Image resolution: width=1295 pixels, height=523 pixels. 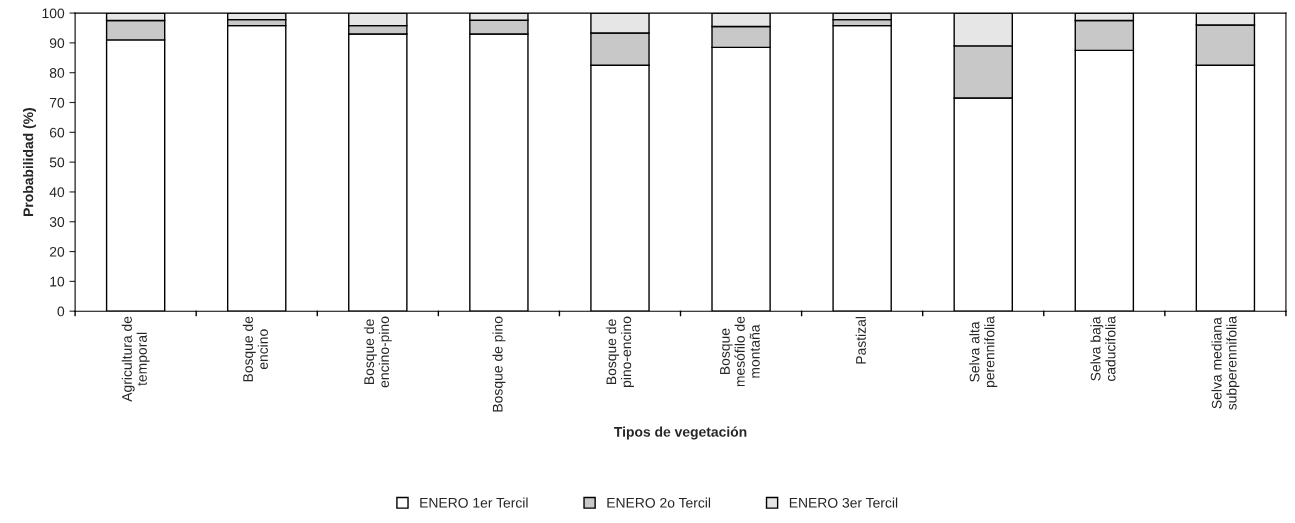 What do you see at coordinates (53, 13) in the screenshot?
I see `y-tick-label: 100` at bounding box center [53, 13].